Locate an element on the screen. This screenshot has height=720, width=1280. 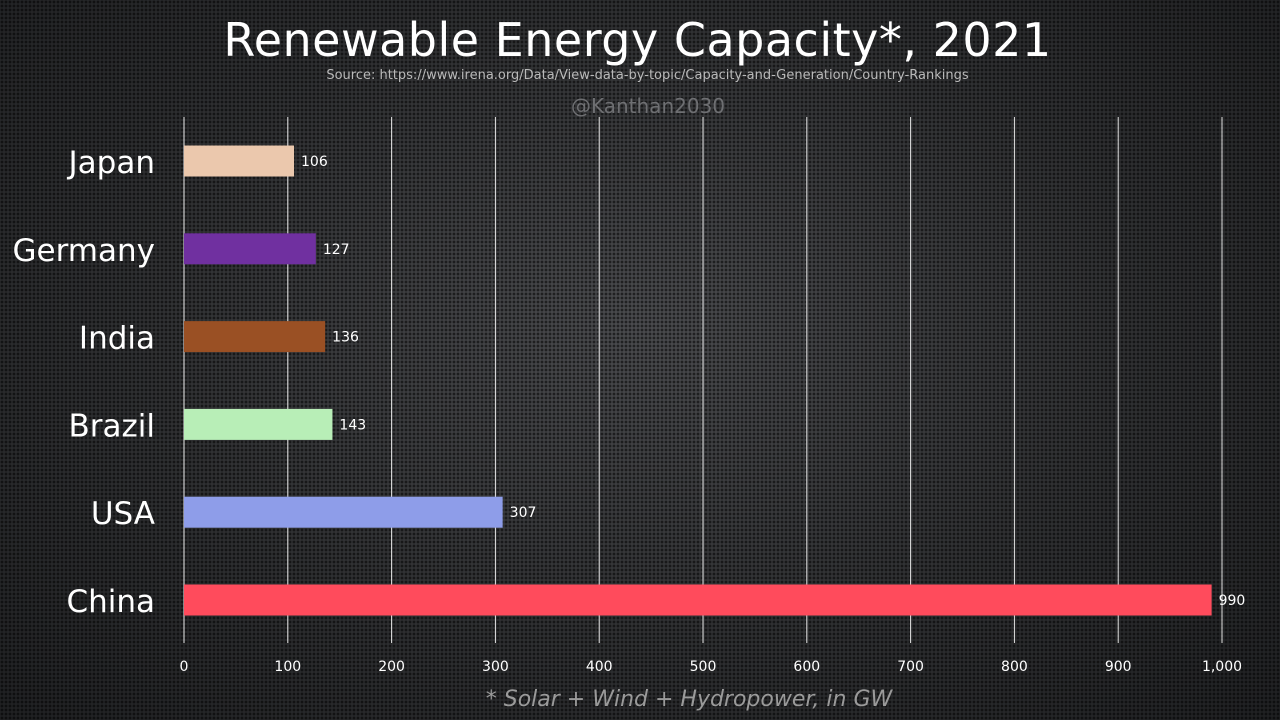
category-label: USA is located at coordinates (123, 514).